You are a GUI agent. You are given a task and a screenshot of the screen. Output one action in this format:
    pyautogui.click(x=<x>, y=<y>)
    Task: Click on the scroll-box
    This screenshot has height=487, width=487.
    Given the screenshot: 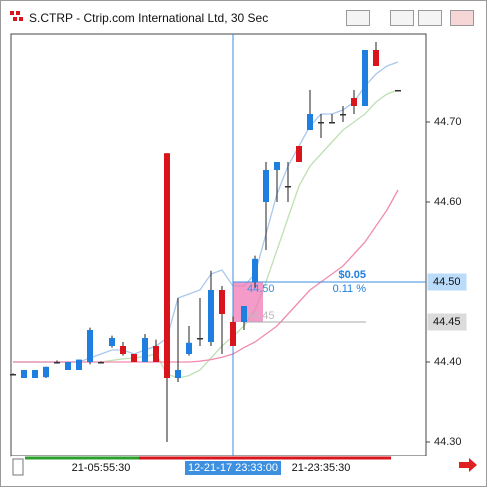 What is the action you would take?
    pyautogui.click(x=18, y=467)
    